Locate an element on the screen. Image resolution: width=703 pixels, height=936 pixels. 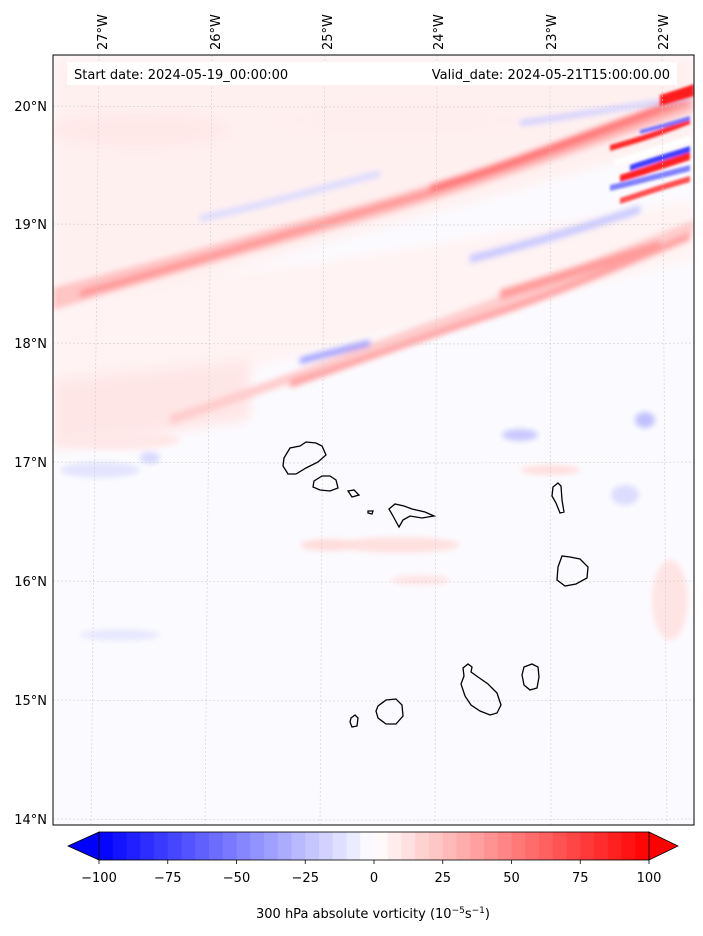
colorbar-tick-label: 100 is located at coordinates (649, 878).